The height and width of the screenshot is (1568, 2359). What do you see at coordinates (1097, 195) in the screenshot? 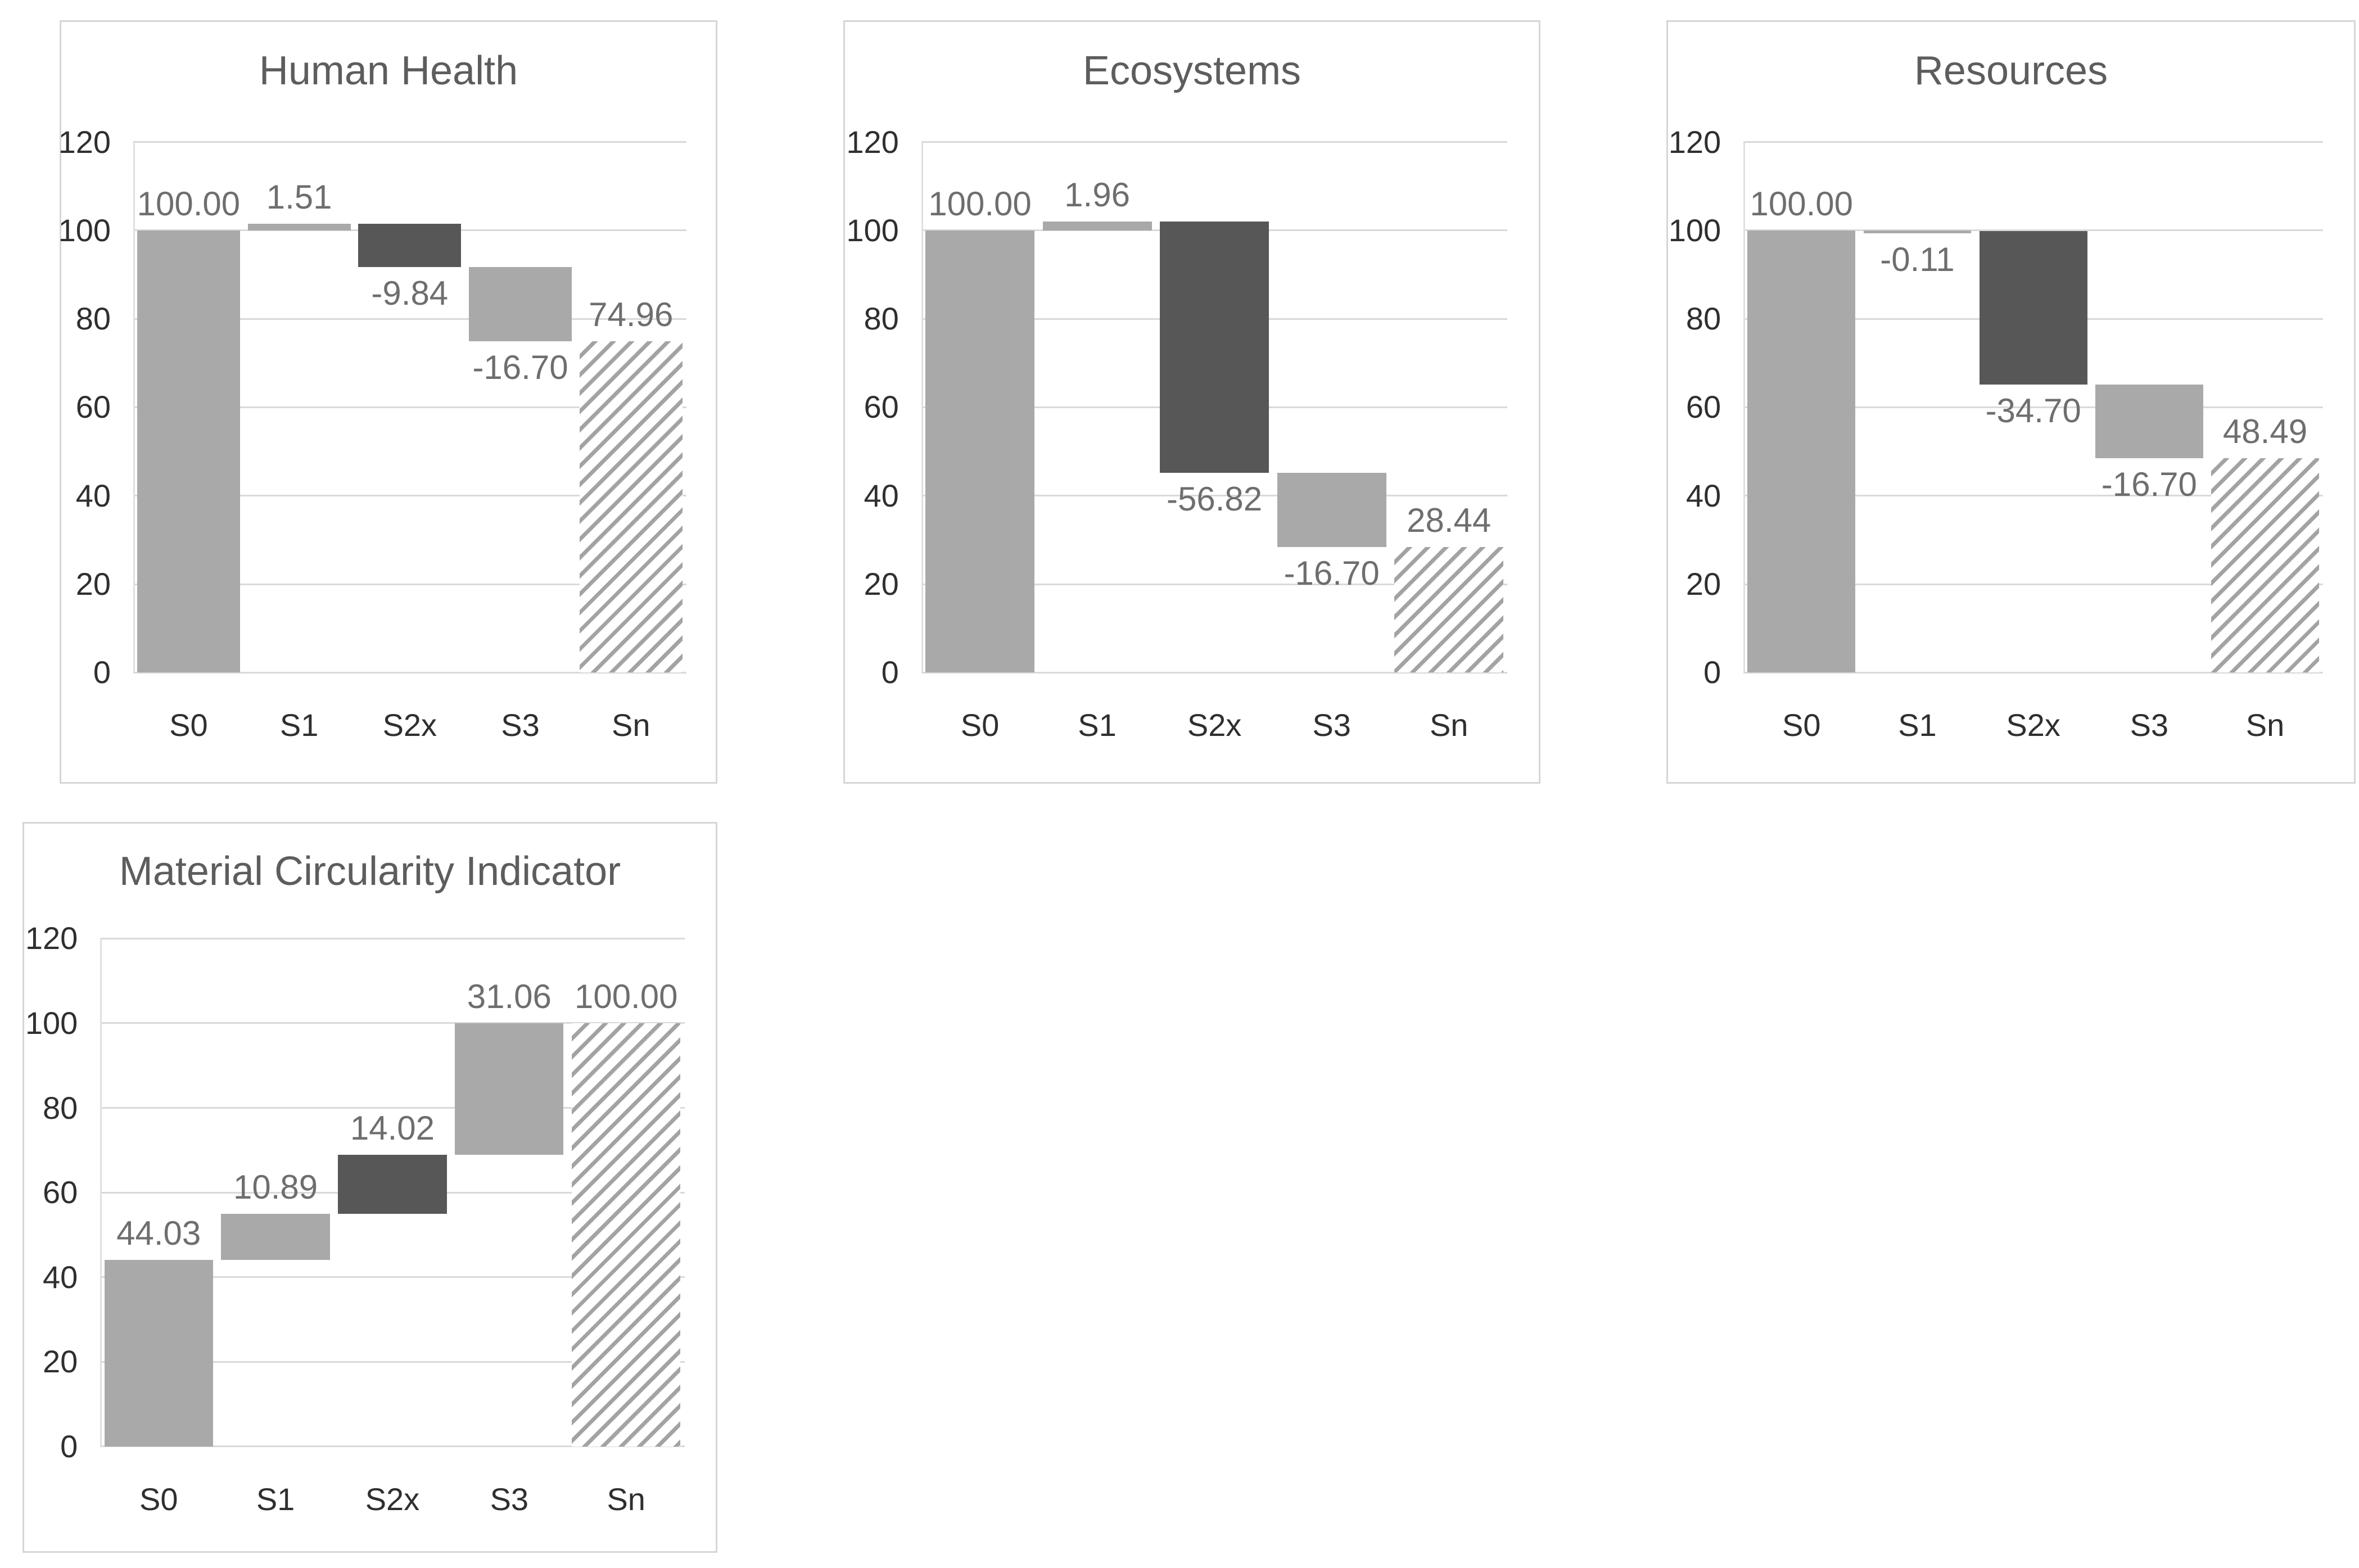
I see `data-label: 1.96` at bounding box center [1097, 195].